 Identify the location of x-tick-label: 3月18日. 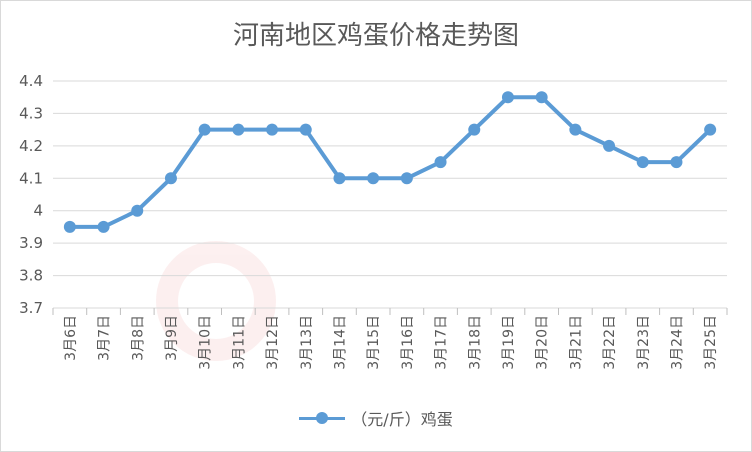
(475, 342).